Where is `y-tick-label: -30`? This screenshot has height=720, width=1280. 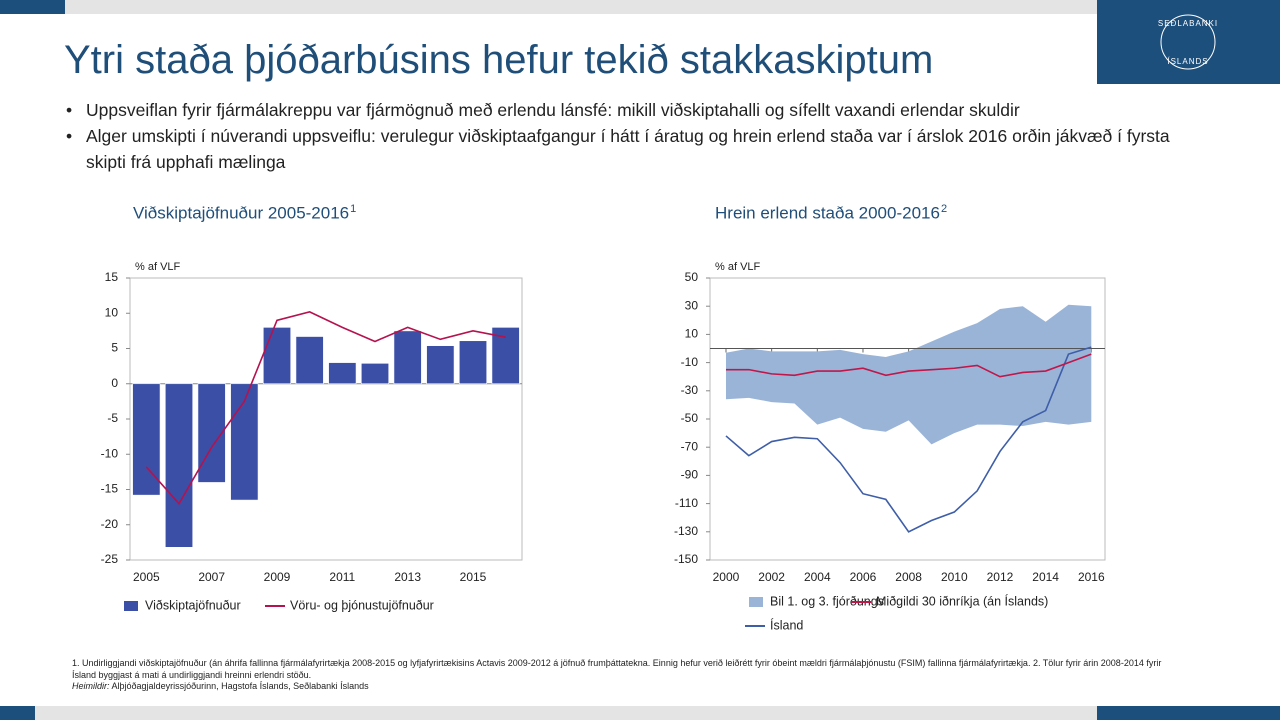
y-tick-label: -30 is located at coordinates (690, 390).